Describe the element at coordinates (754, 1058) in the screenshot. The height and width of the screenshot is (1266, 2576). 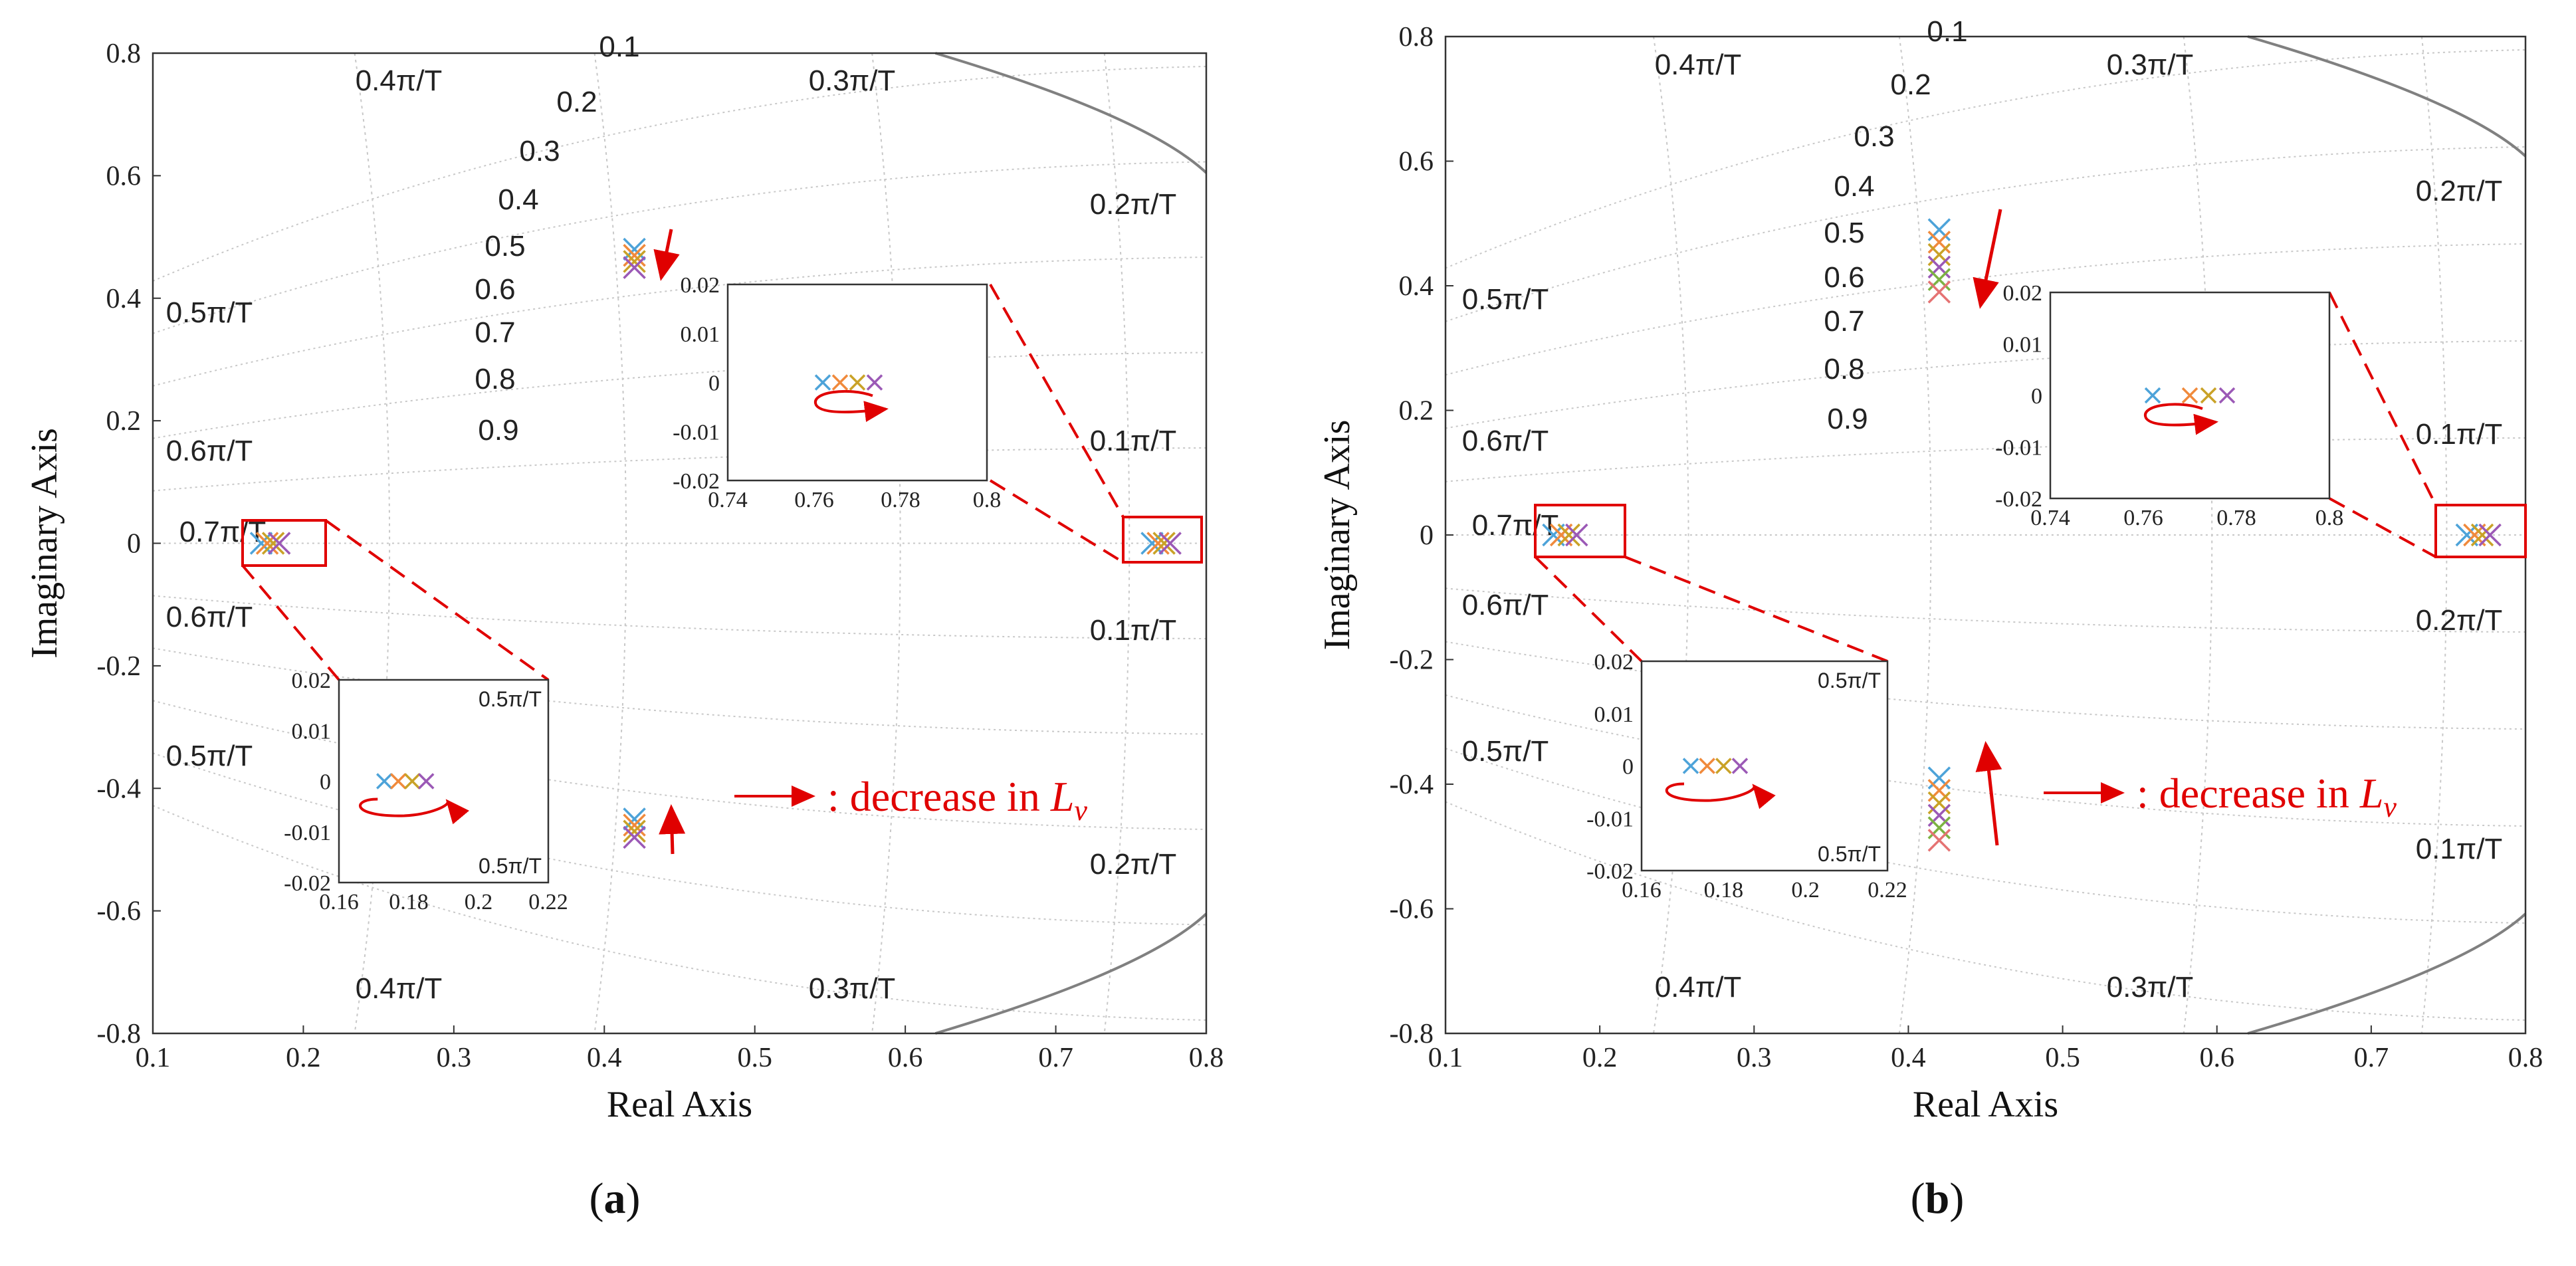
I see `x-tick-label: 0.5` at that location.